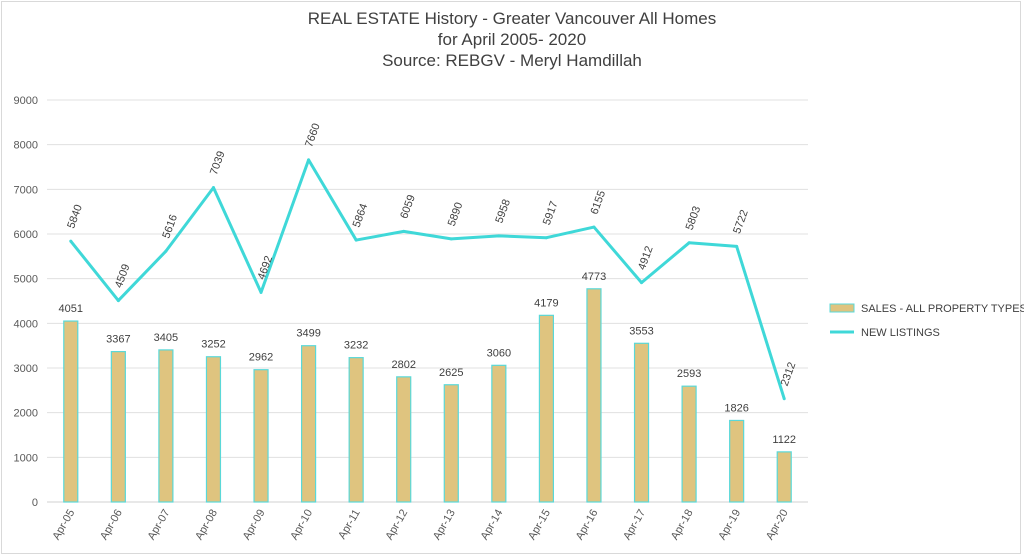  What do you see at coordinates (729, 525) in the screenshot?
I see `x-tick-label: Apr-19` at bounding box center [729, 525].